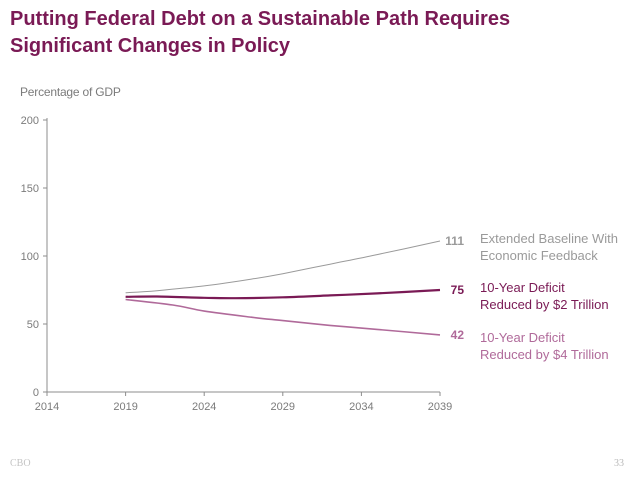  Describe the element at coordinates (36, 393) in the screenshot. I see `y-tick-label: 0` at that location.